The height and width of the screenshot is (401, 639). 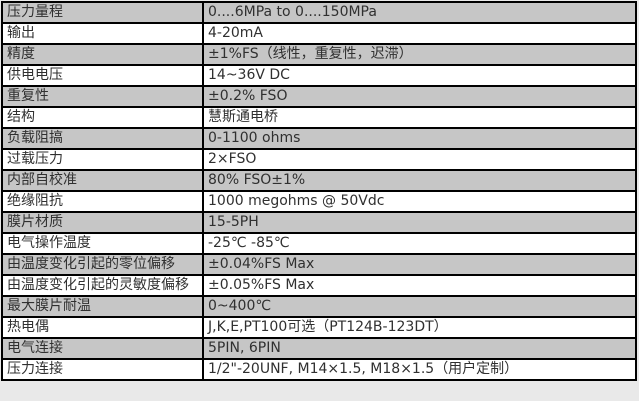 What do you see at coordinates (102, 12) in the screenshot?
I see `param-cell: 压力量程` at bounding box center [102, 12].